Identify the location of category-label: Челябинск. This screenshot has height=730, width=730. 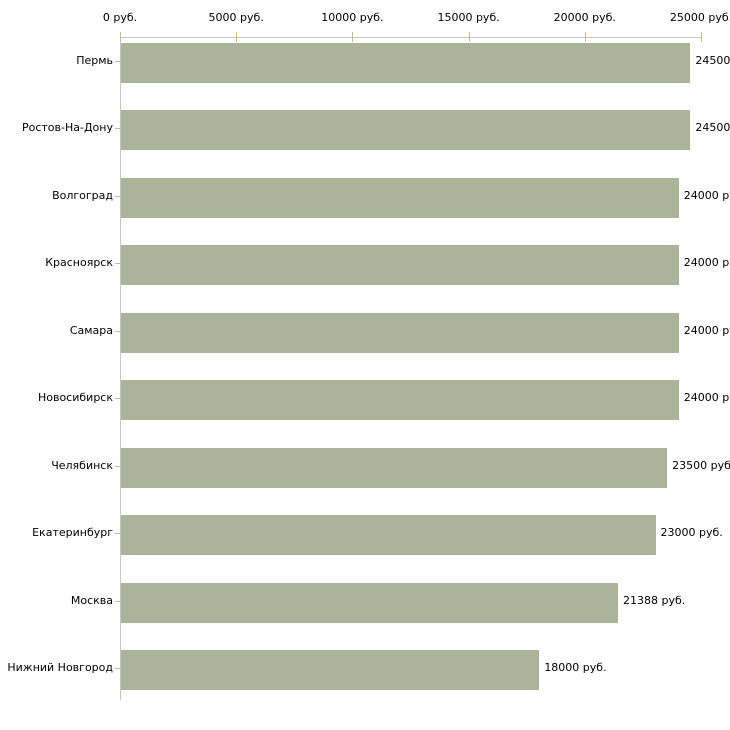
(82, 465).